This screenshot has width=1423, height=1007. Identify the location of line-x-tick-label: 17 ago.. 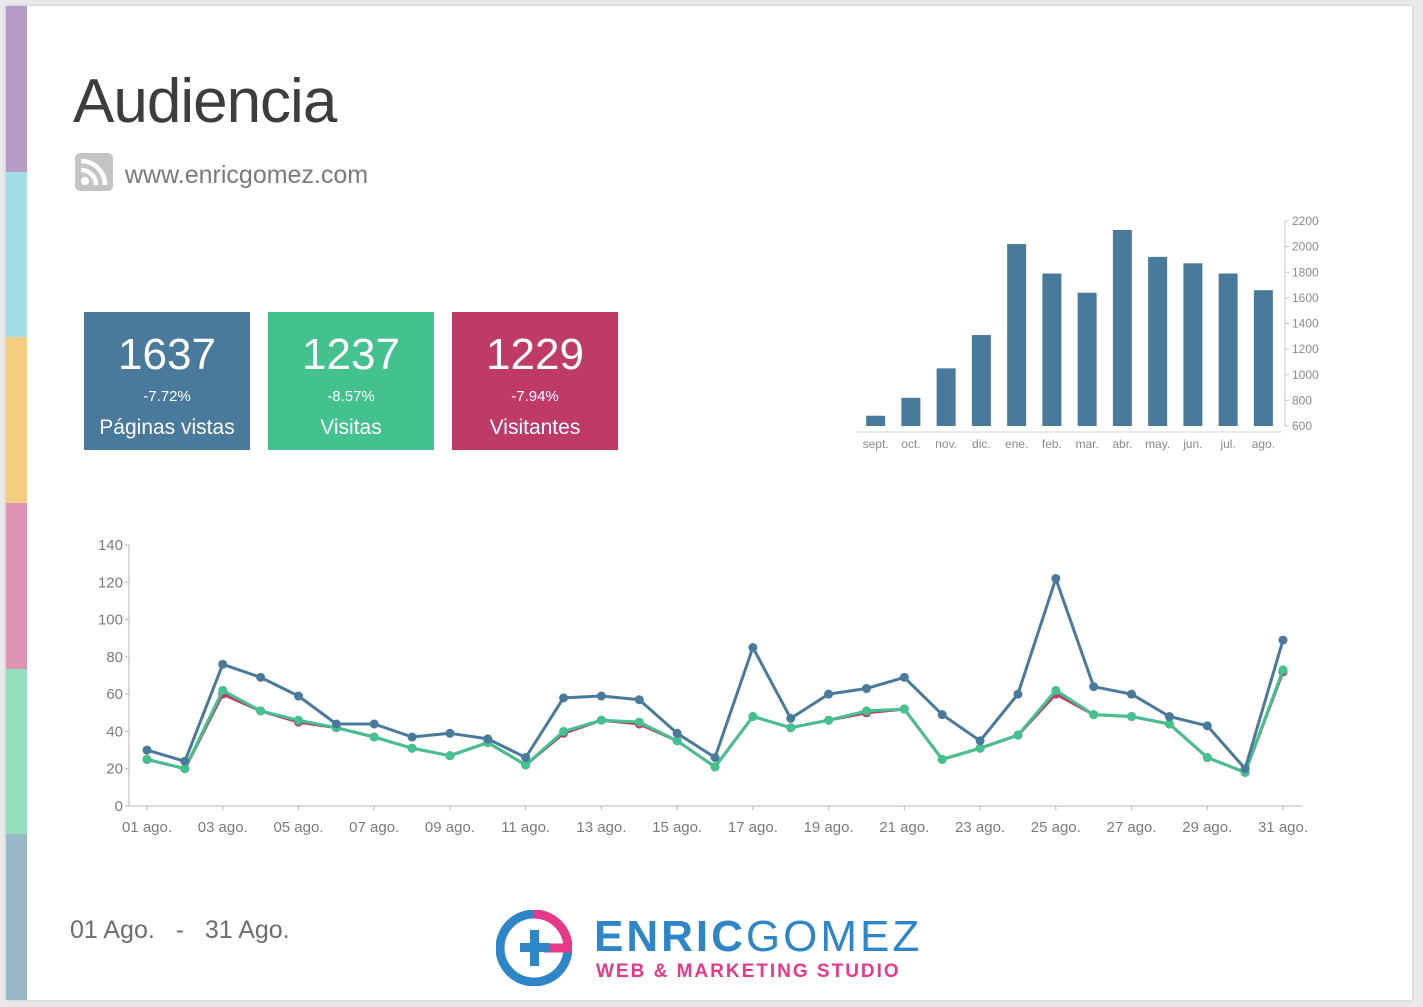
(753, 827).